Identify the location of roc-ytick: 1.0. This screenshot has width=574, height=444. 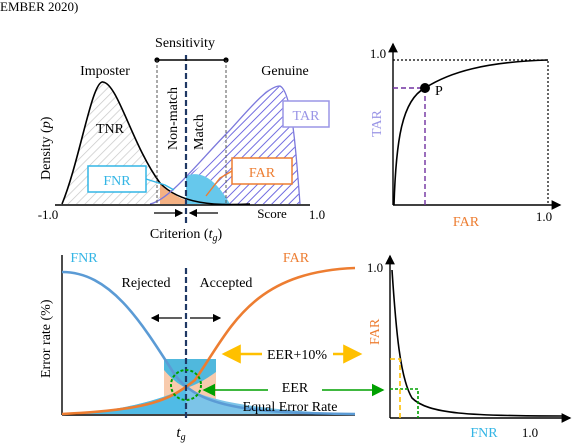
(378, 53).